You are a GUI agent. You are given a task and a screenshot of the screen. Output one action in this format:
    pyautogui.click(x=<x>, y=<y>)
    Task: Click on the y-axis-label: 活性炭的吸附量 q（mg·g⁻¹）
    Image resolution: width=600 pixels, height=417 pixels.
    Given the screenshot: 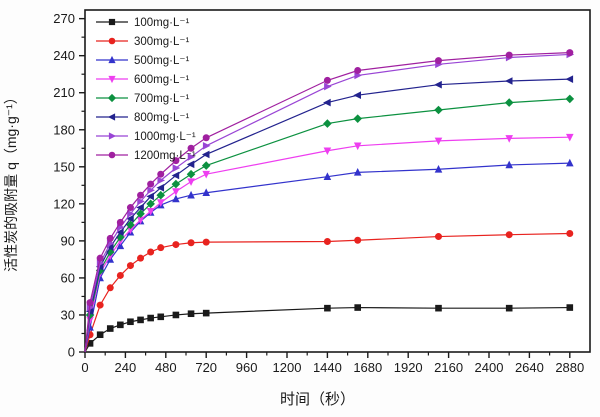 What is the action you would take?
    pyautogui.click(x=11, y=181)
    